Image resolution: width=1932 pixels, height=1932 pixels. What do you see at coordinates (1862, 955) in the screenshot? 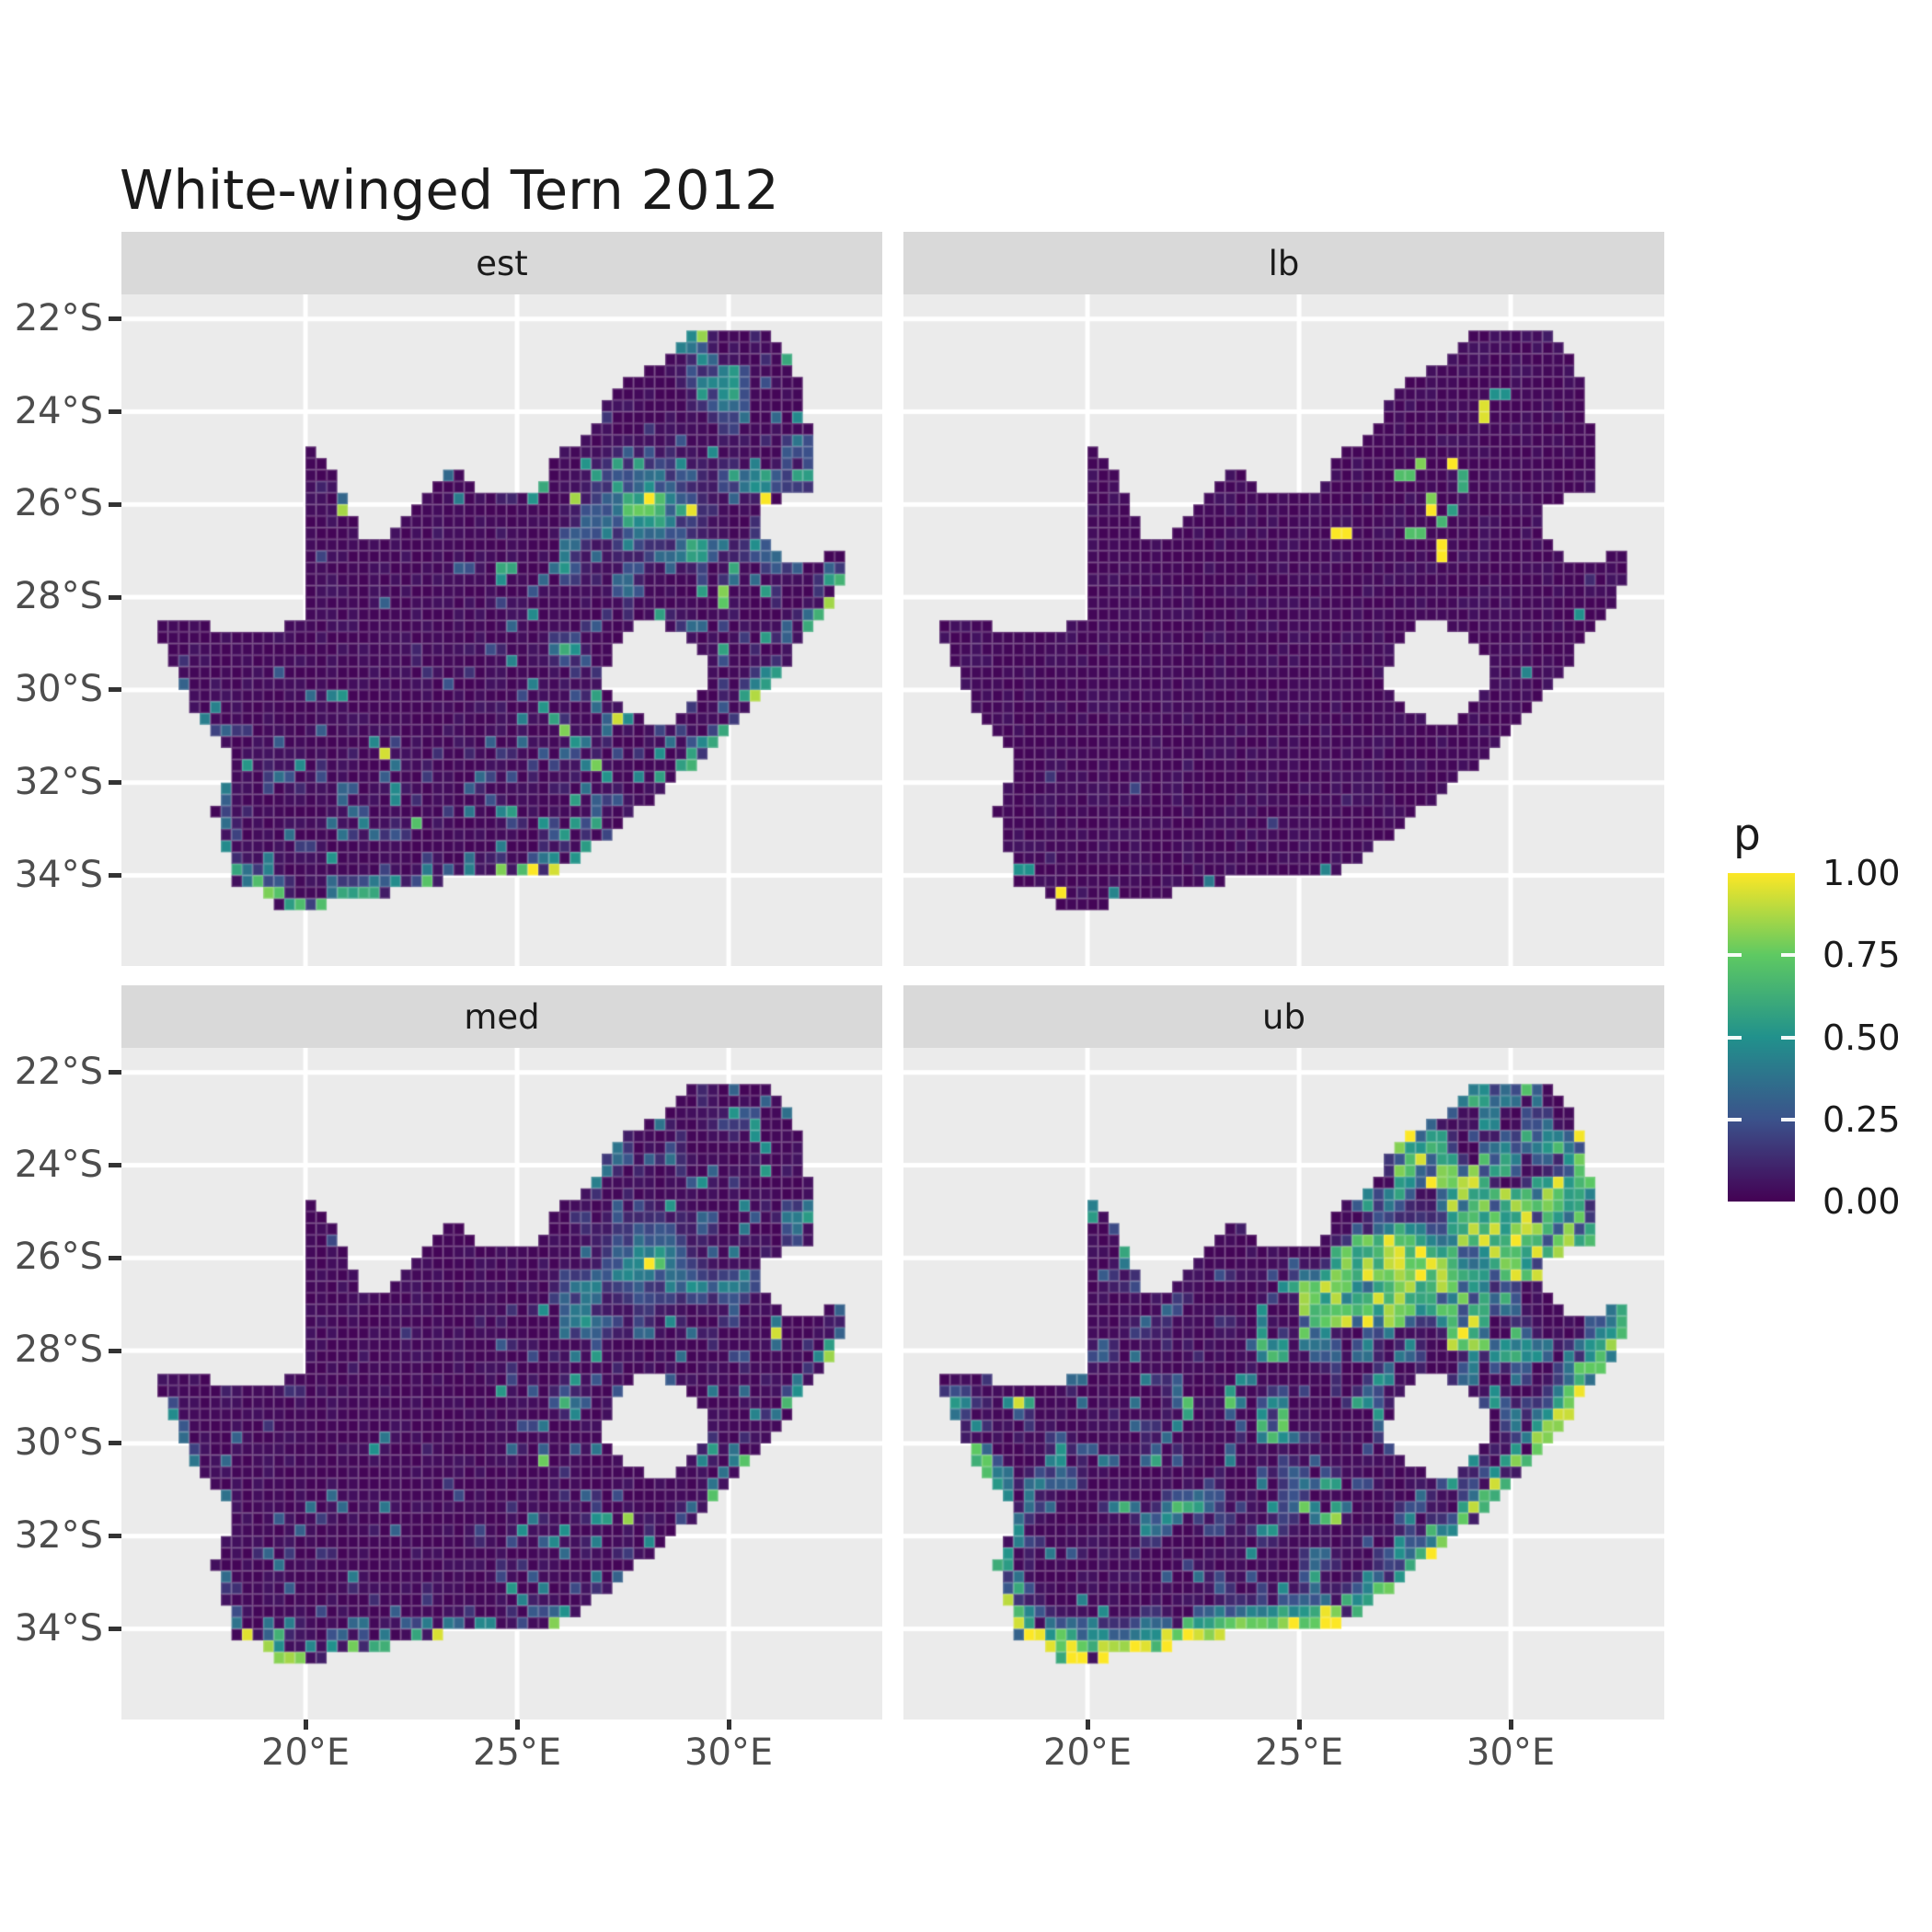
I see `legend-label: 0.75` at bounding box center [1862, 955].